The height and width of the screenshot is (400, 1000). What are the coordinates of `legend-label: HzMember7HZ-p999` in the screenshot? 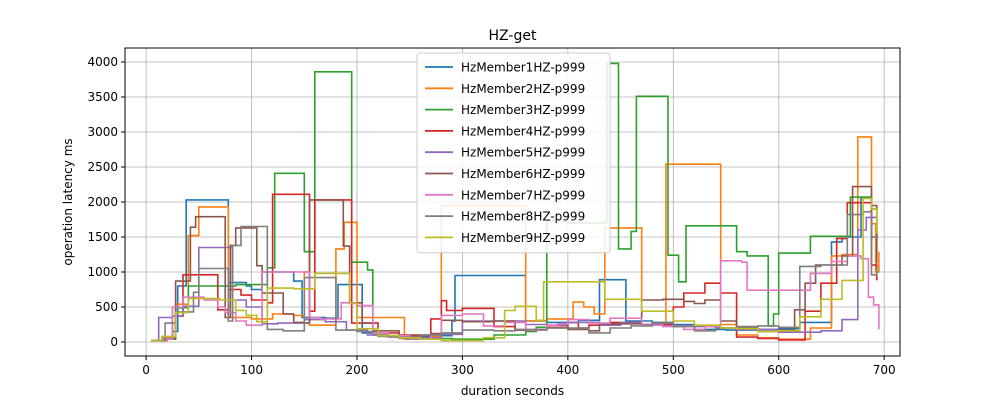 It's located at (523, 195).